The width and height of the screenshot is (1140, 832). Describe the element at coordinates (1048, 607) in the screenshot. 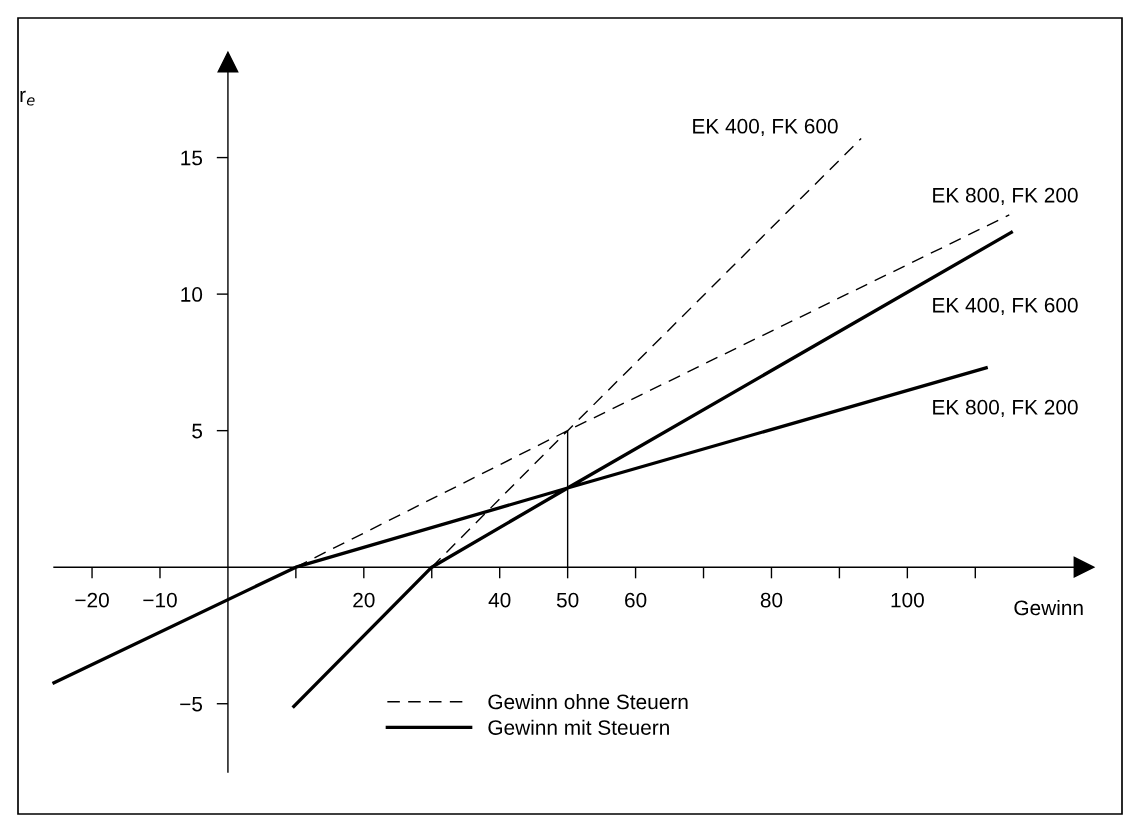

I see `x-axis-title: Gewinn` at that location.